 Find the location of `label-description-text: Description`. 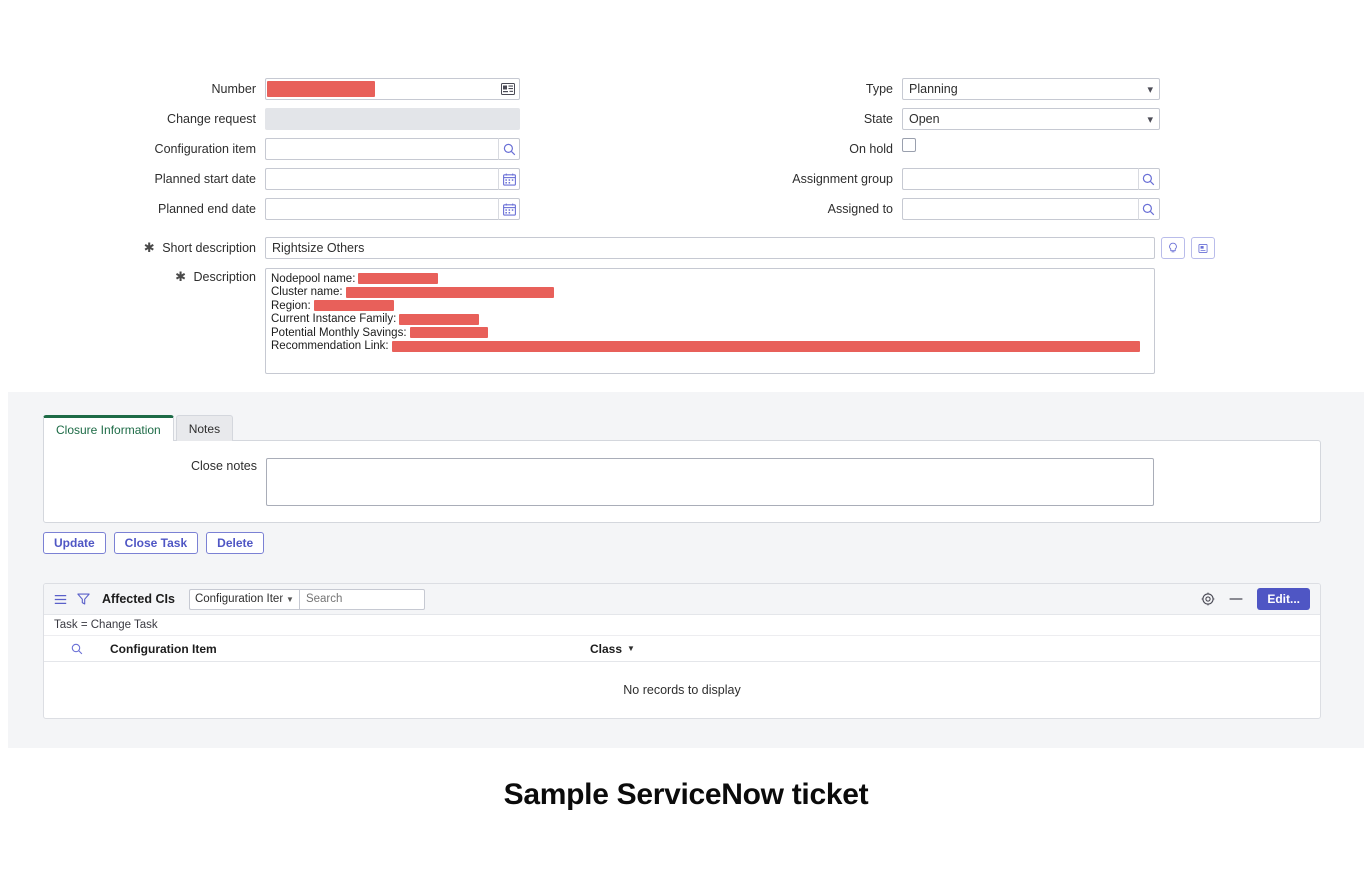

label-description-text: Description is located at coordinates (224, 277).